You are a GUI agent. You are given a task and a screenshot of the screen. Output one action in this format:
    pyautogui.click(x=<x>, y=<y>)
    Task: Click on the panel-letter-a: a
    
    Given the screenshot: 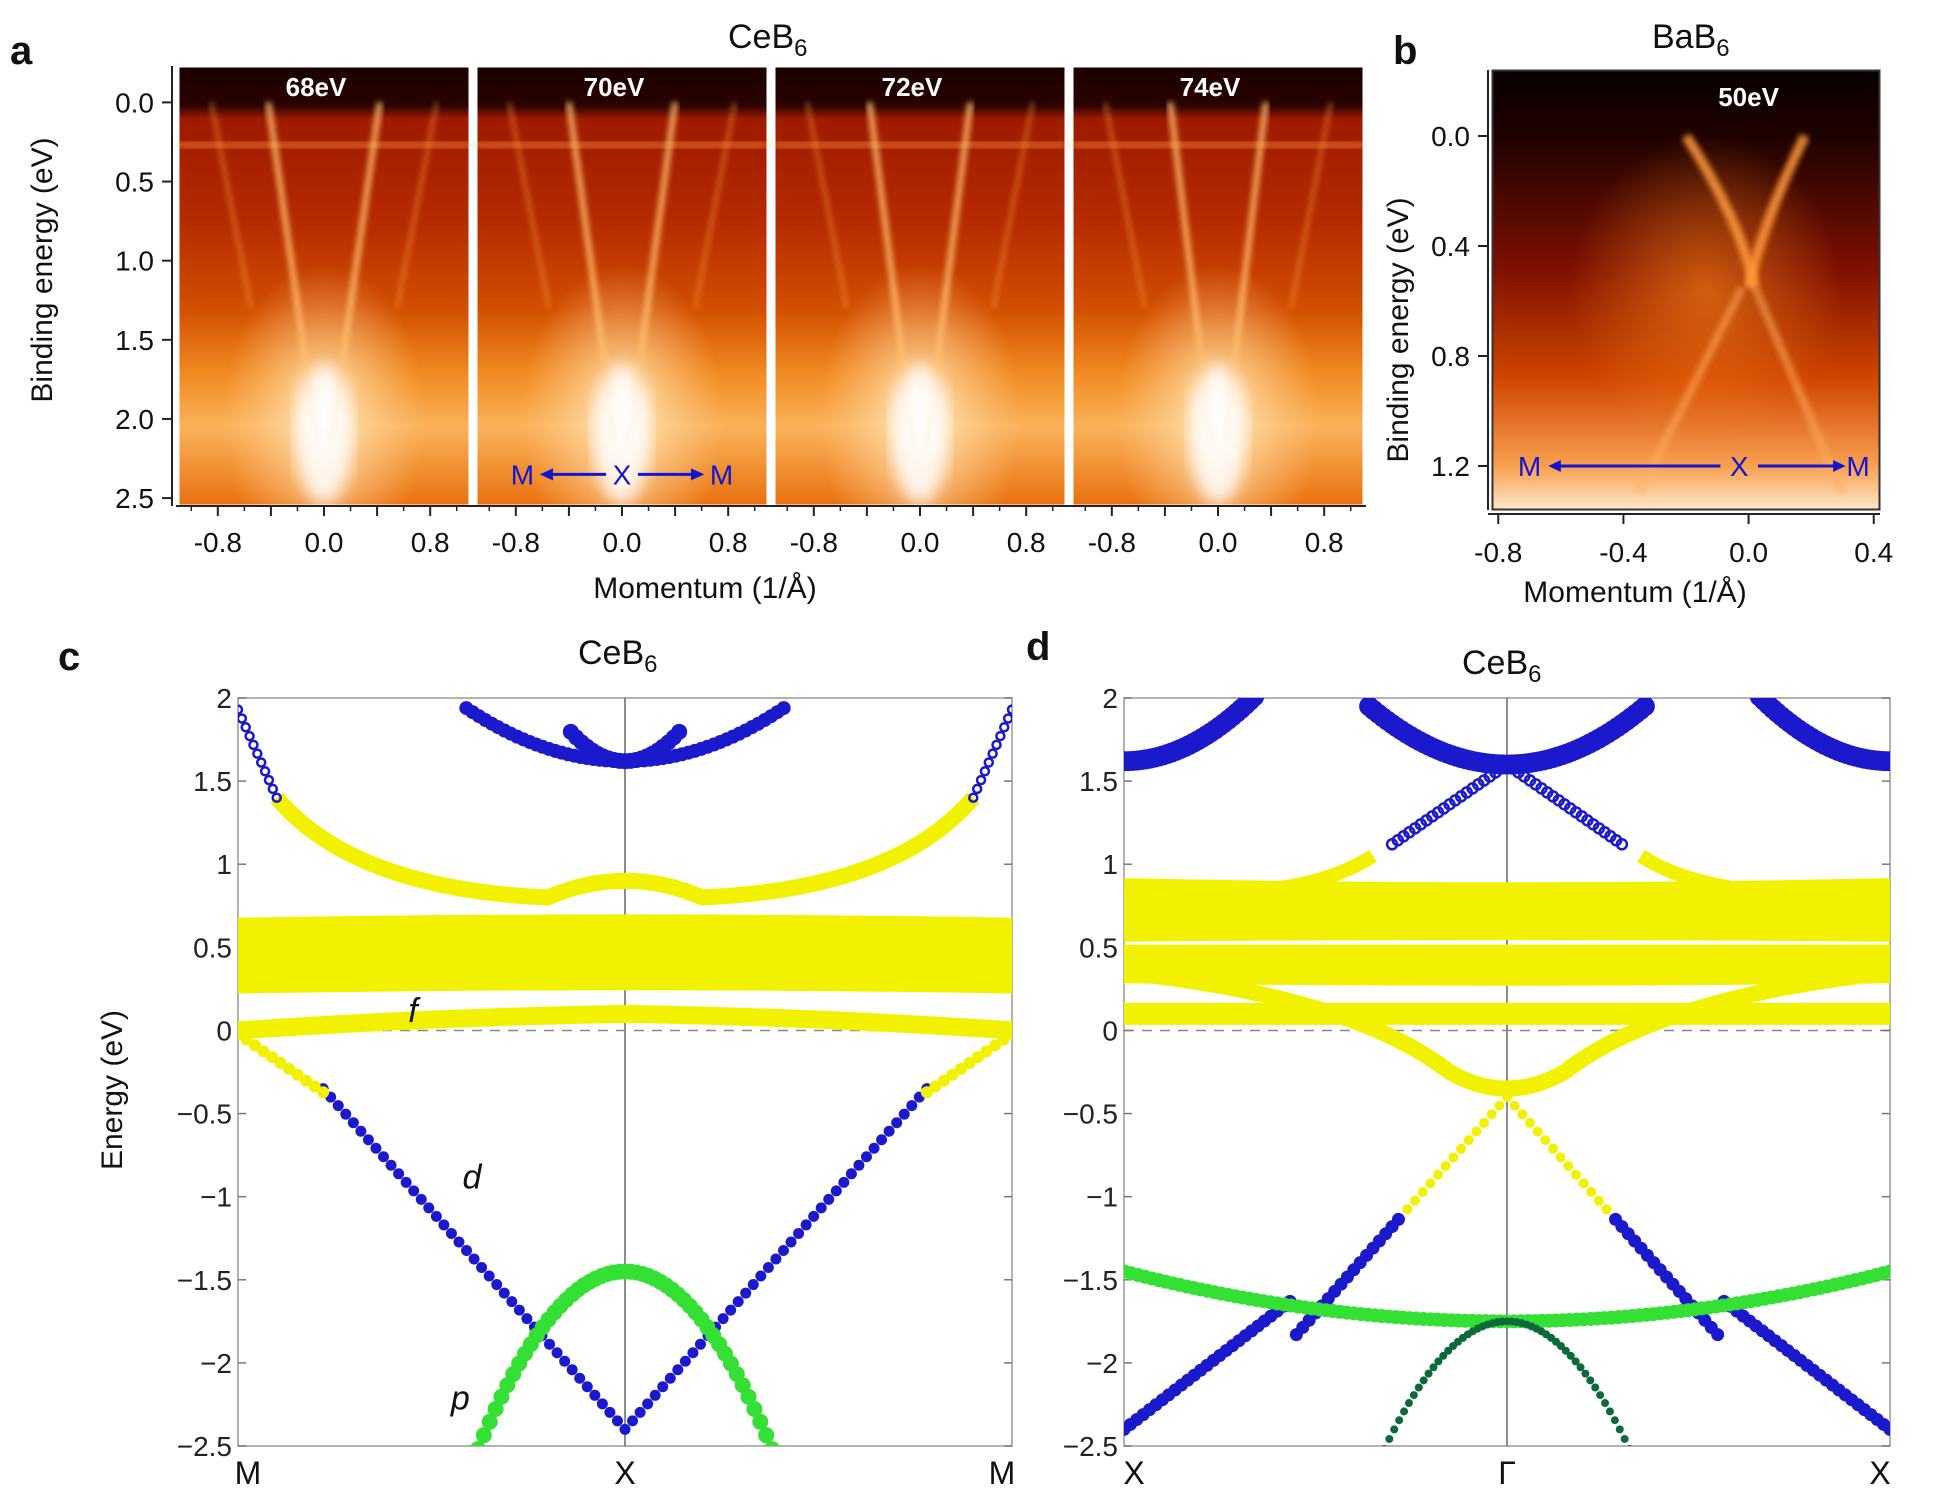 What is the action you would take?
    pyautogui.click(x=21, y=51)
    